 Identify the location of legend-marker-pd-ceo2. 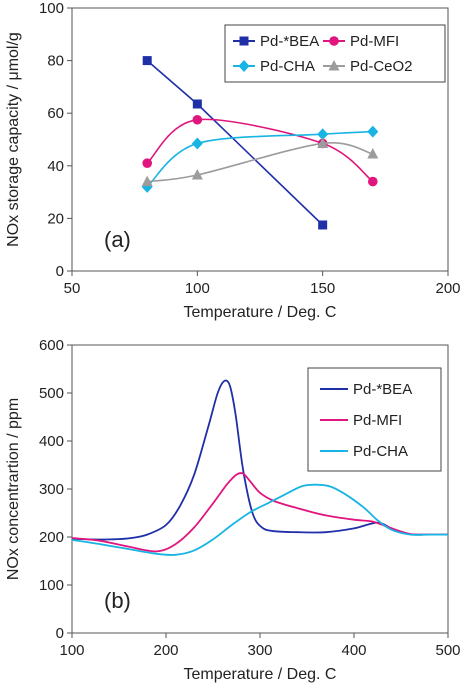
(334, 65).